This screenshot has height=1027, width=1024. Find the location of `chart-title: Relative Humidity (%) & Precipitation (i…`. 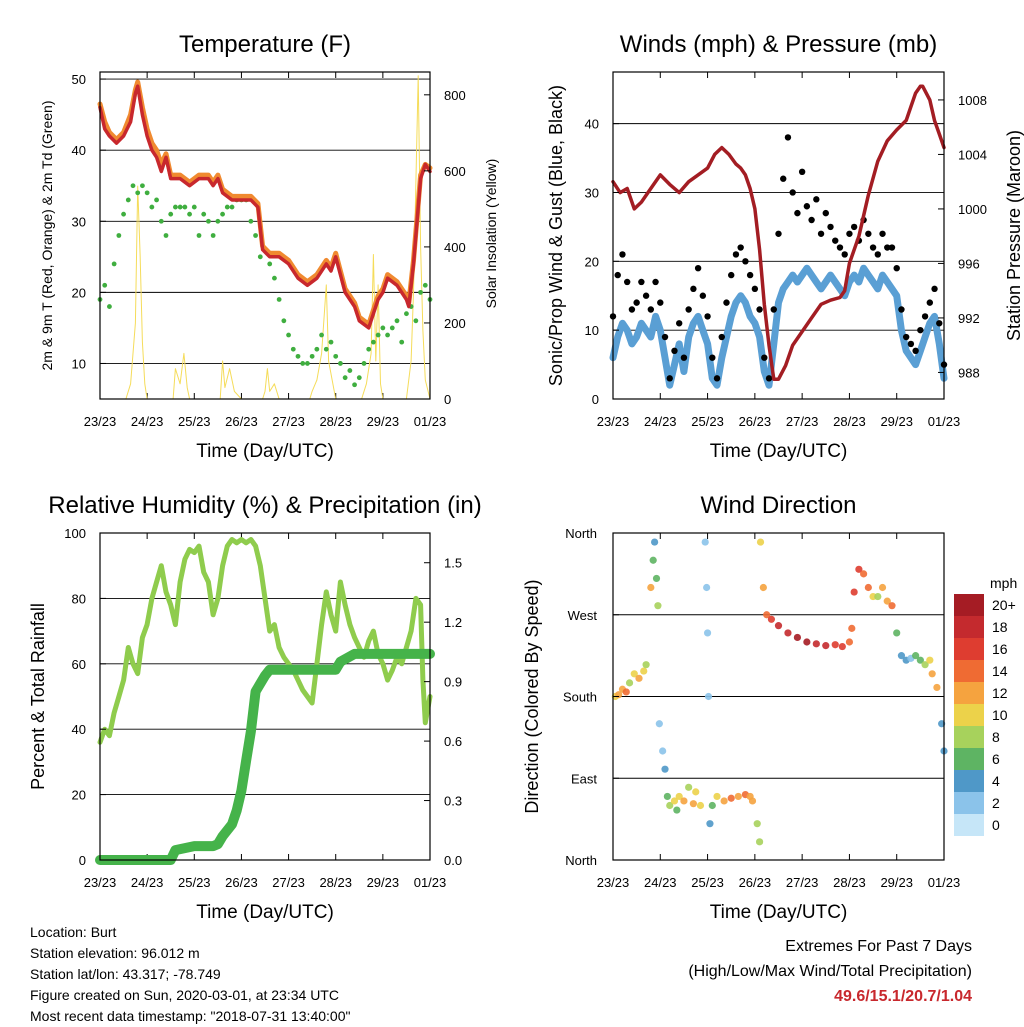

chart-title: Relative Humidity (%) & Precipitation (i… is located at coordinates (264, 505).